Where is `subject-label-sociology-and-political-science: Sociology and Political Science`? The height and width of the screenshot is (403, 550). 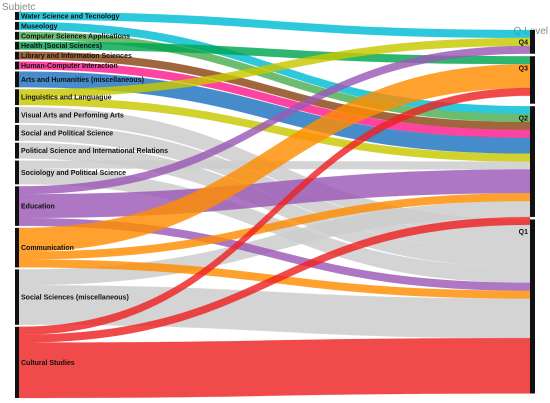 subject-label-sociology-and-political-science: Sociology and Political Science is located at coordinates (73, 173).